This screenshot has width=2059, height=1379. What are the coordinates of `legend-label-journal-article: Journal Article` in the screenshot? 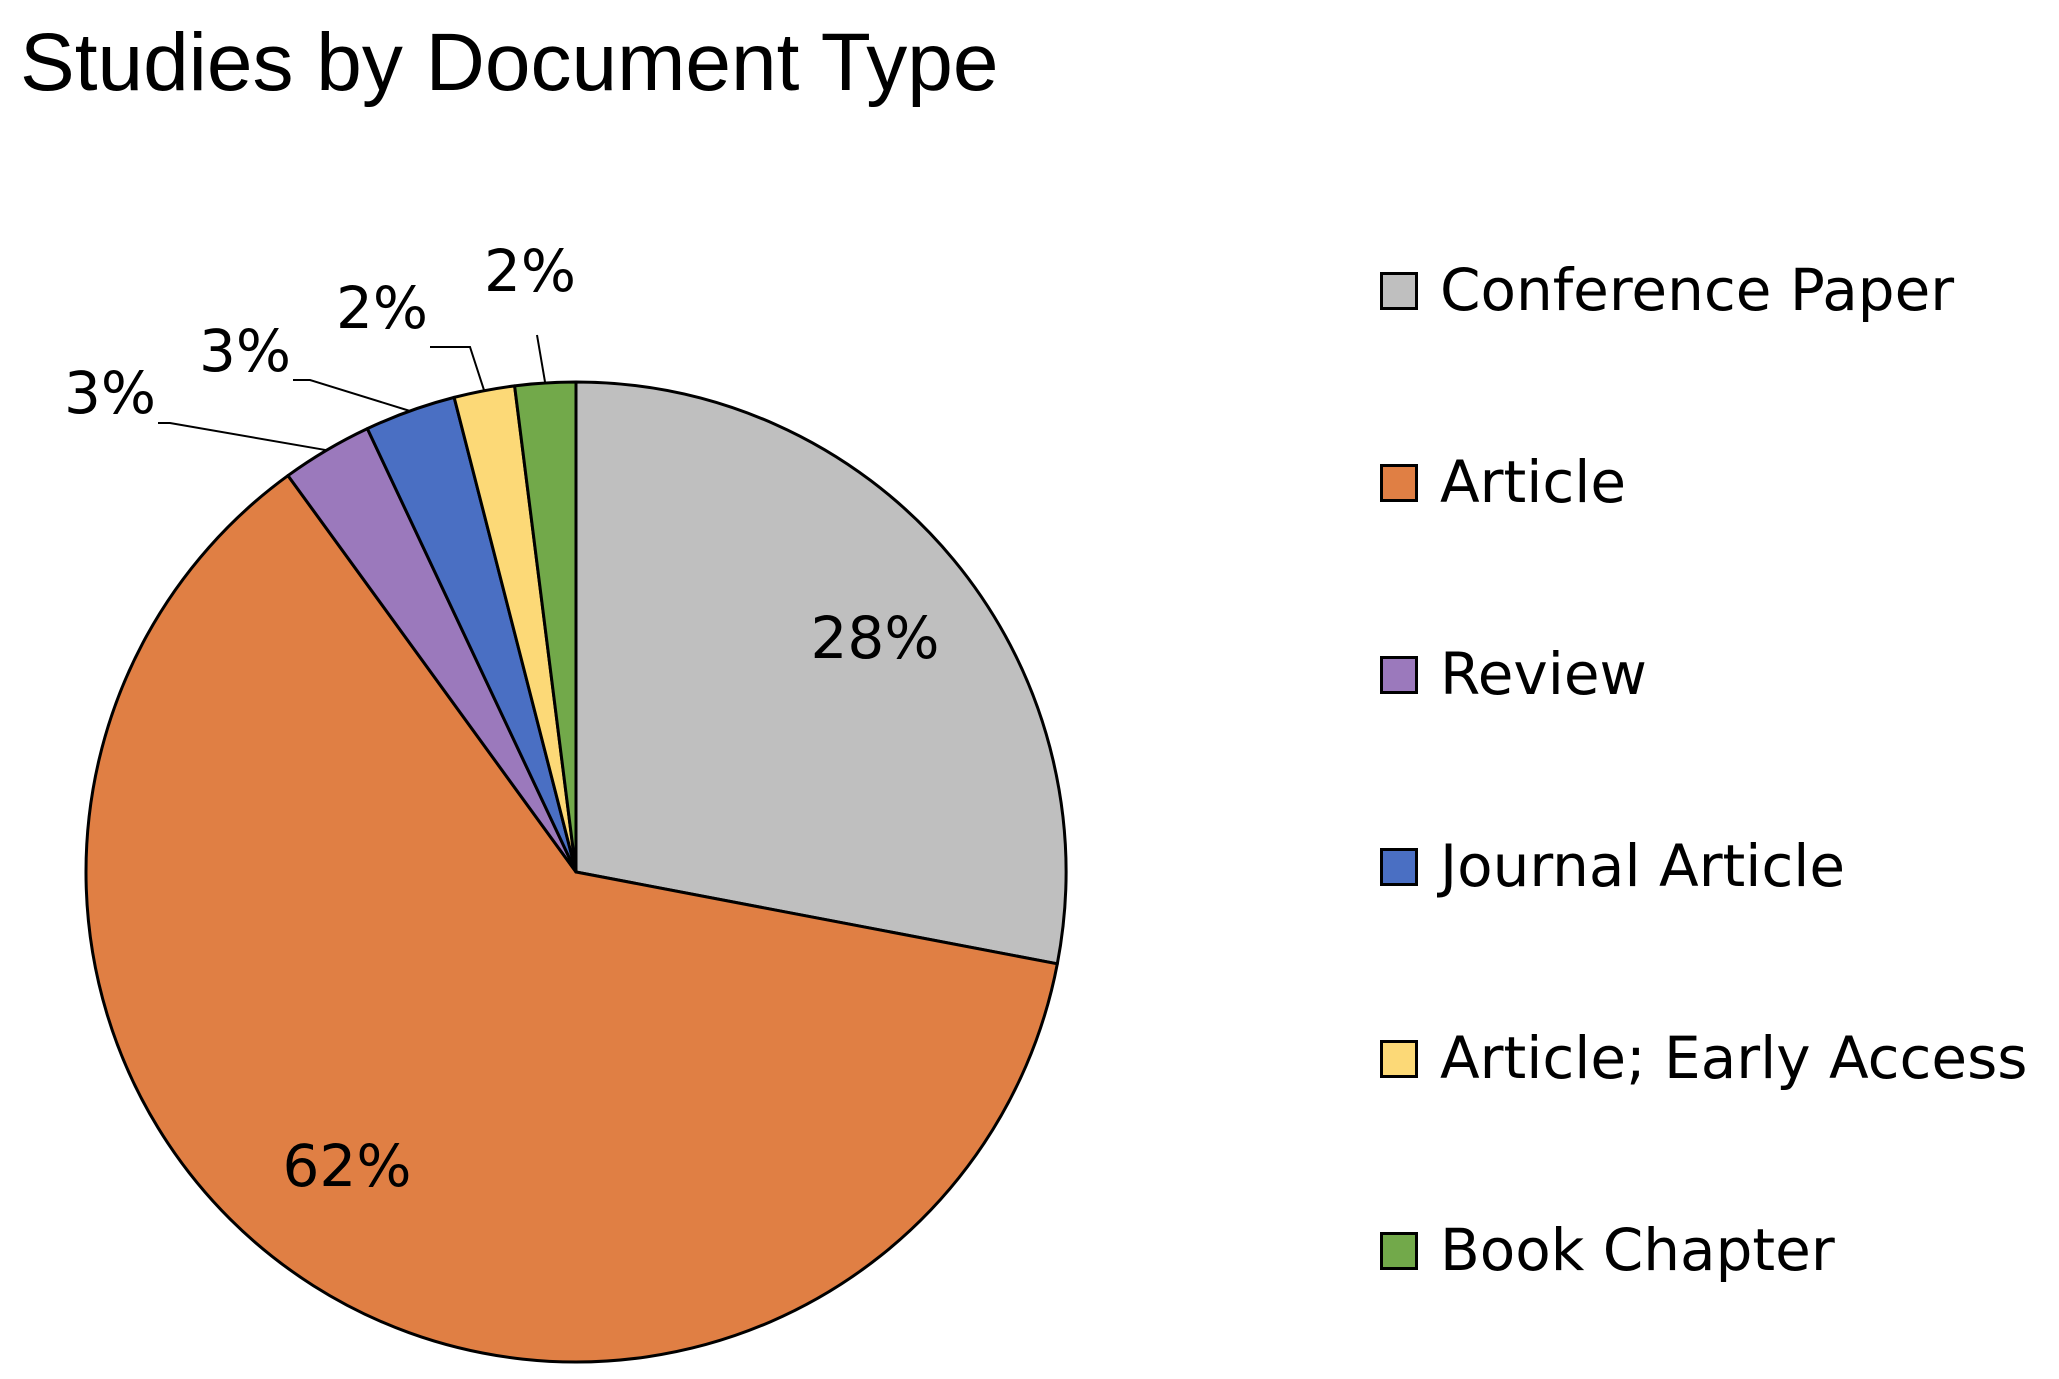 It's located at (1643, 866).